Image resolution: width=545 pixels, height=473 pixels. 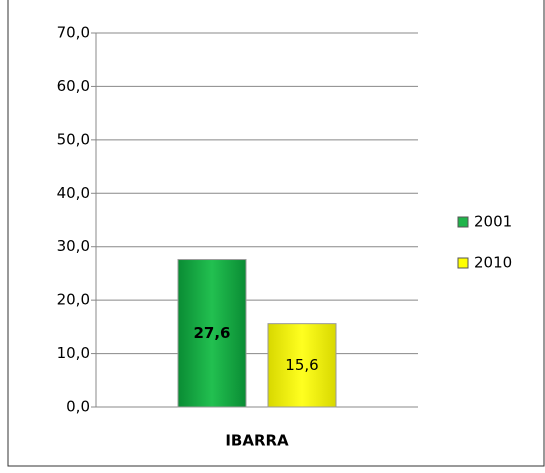 I want to click on data-label: 27,6, so click(x=211, y=333).